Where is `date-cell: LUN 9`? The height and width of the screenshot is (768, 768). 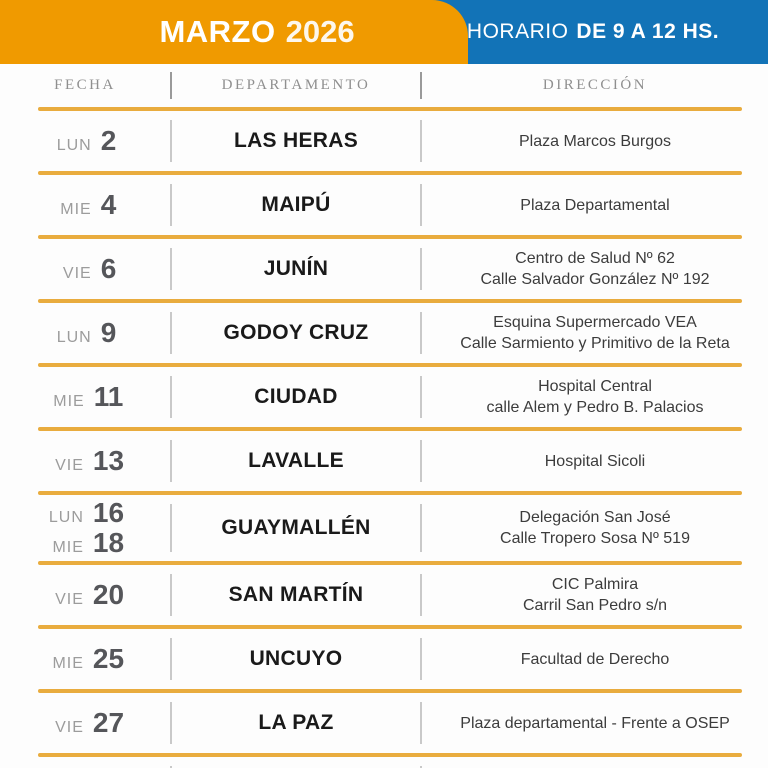 date-cell: LUN 9 is located at coordinates (85, 332).